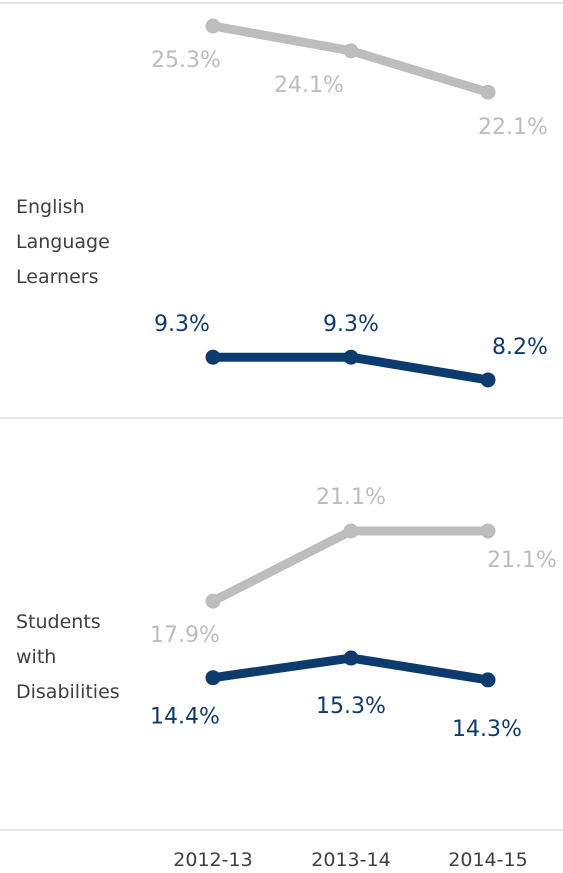  Describe the element at coordinates (513, 127) in the screenshot. I see `data-label: 22.1%` at that location.